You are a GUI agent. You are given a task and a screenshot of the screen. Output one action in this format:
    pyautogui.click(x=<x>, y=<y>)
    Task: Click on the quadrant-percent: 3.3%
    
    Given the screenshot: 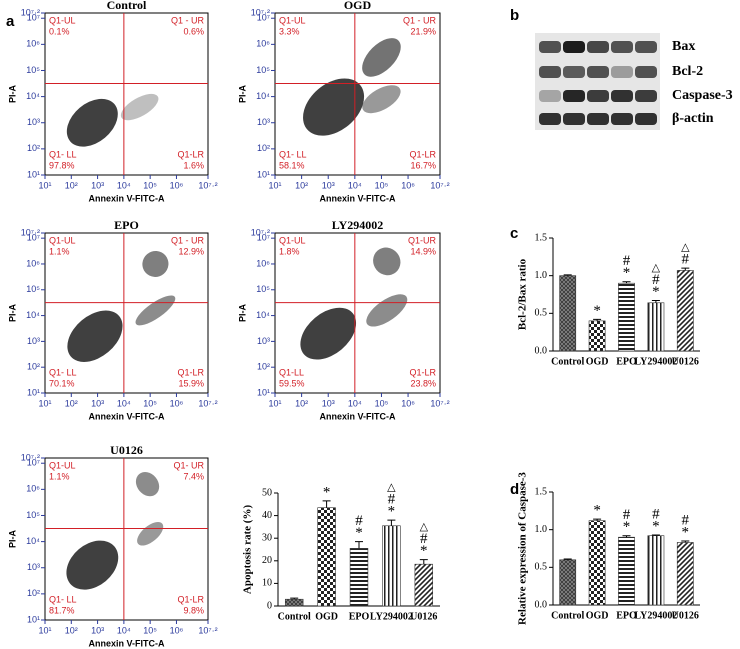 What is the action you would take?
    pyautogui.click(x=289, y=31)
    